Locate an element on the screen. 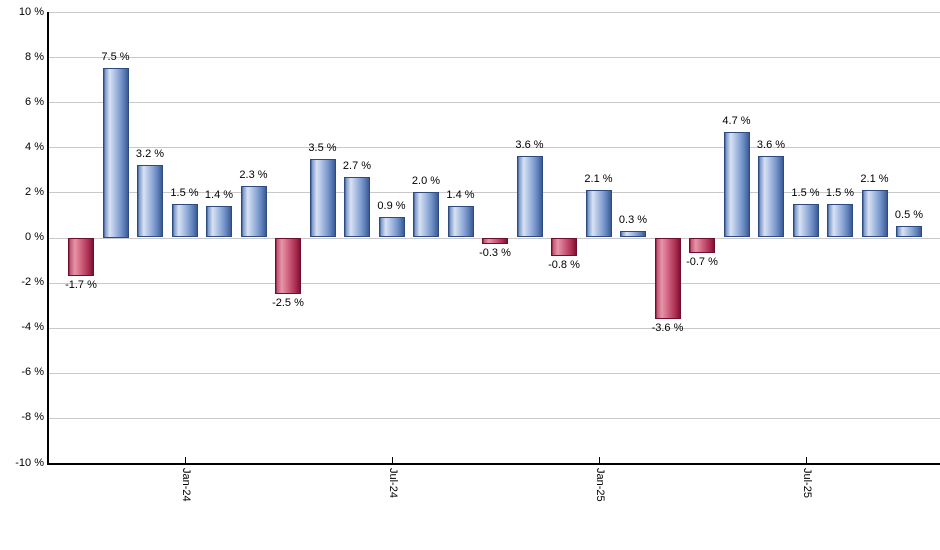 The image size is (940, 550). bar-value-label: 4.7 % is located at coordinates (736, 120).